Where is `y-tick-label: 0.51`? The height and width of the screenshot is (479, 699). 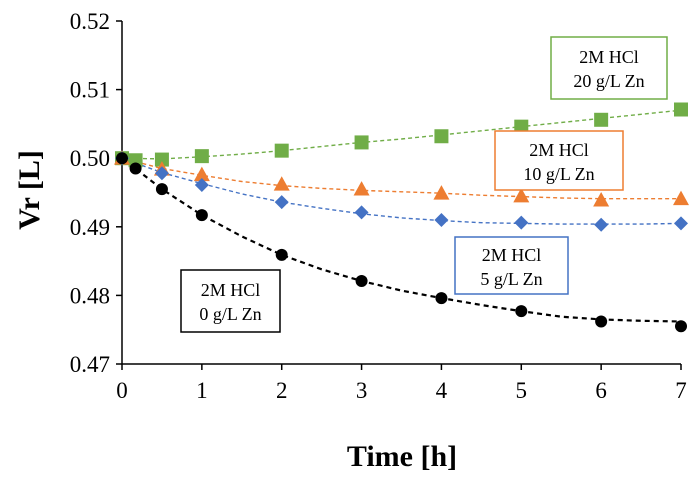 y-tick-label: 0.51 is located at coordinates (90, 90).